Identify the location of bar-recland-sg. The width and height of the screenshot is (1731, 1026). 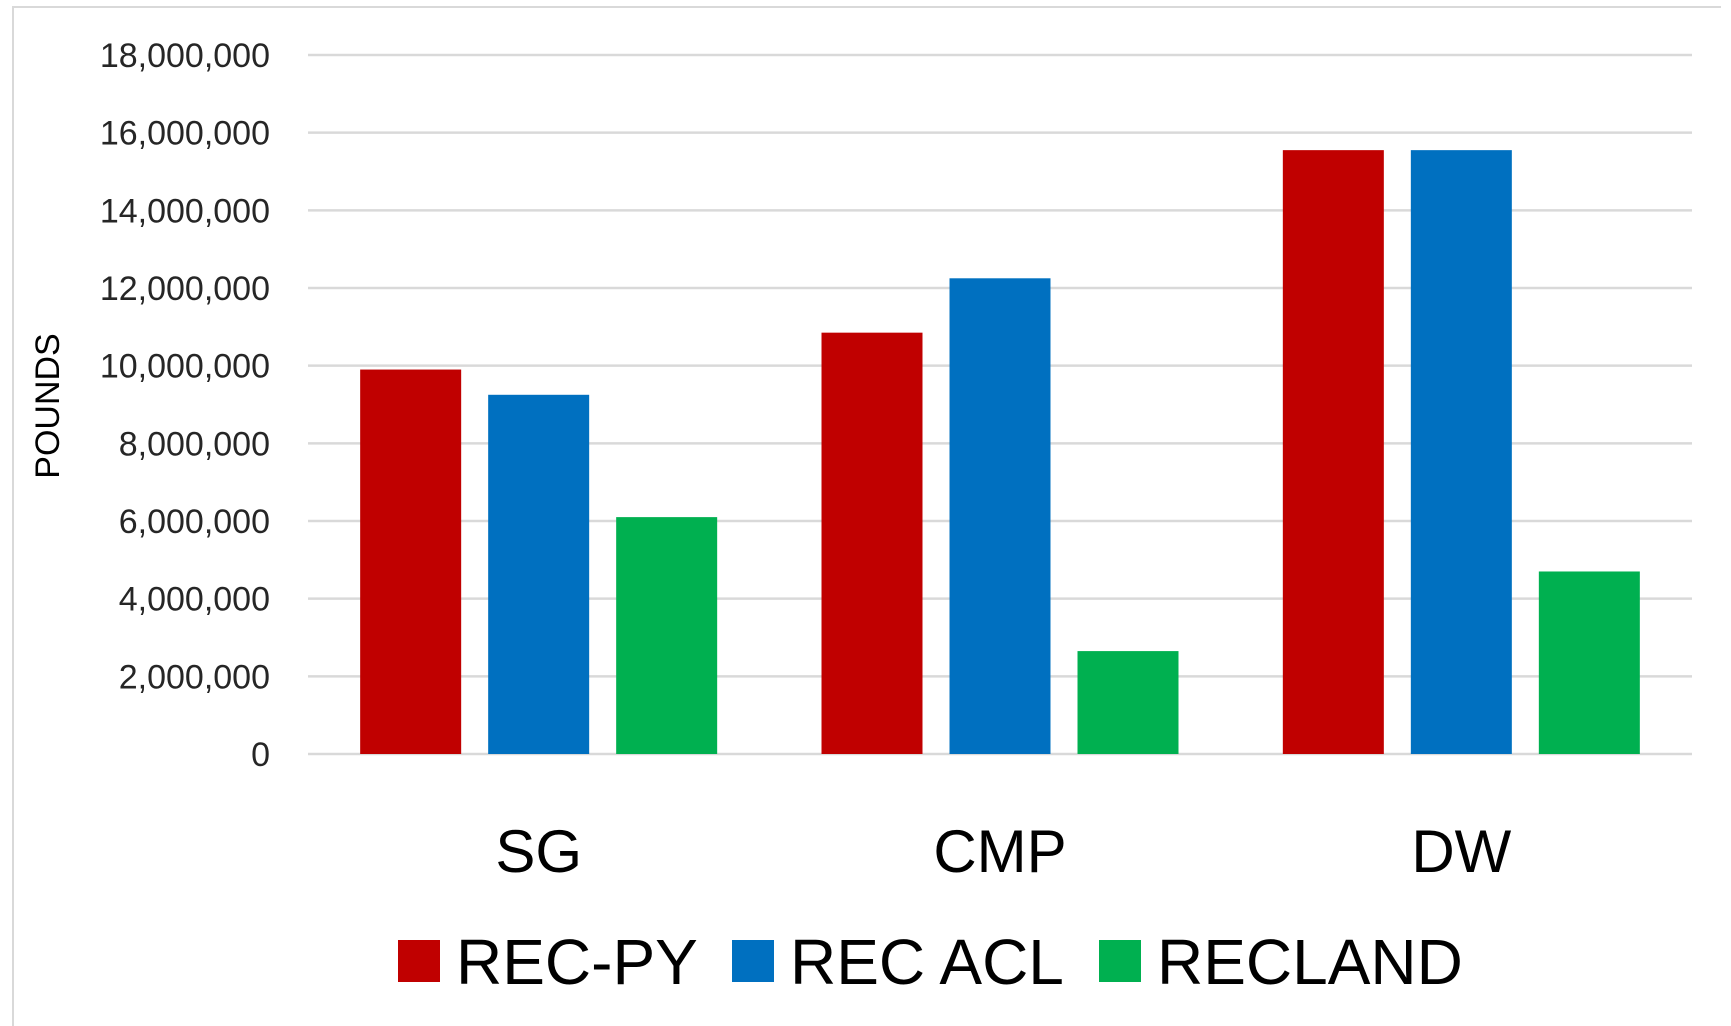
(667, 635).